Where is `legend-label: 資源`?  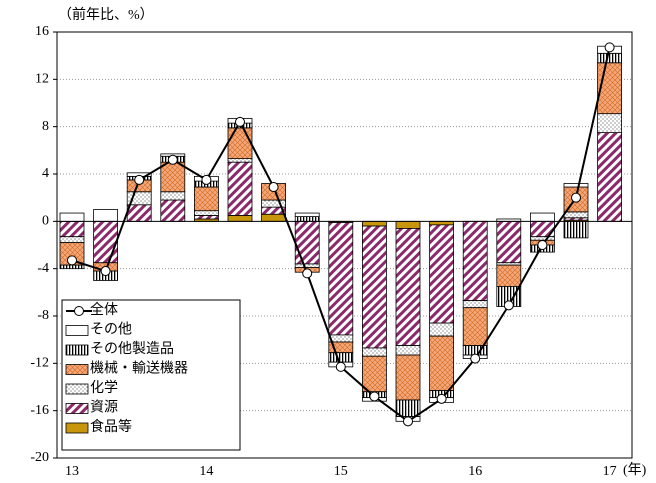 legend-label: 資源 is located at coordinates (104, 408).